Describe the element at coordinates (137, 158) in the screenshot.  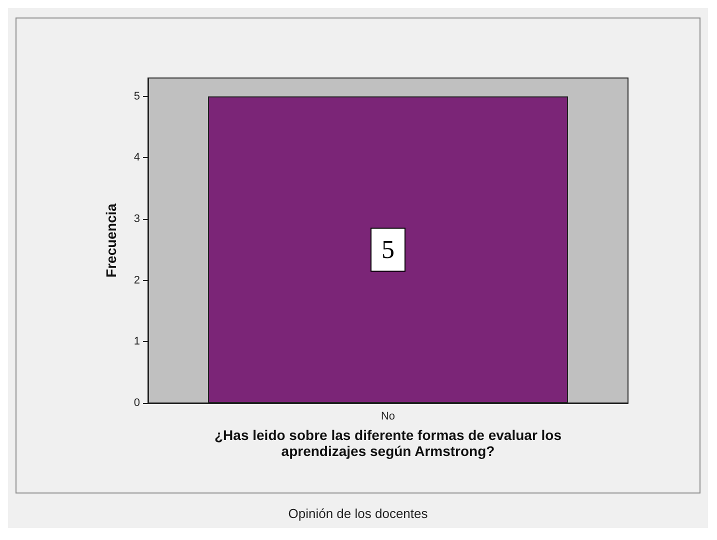
I see `y-tick-label: 4` at that location.